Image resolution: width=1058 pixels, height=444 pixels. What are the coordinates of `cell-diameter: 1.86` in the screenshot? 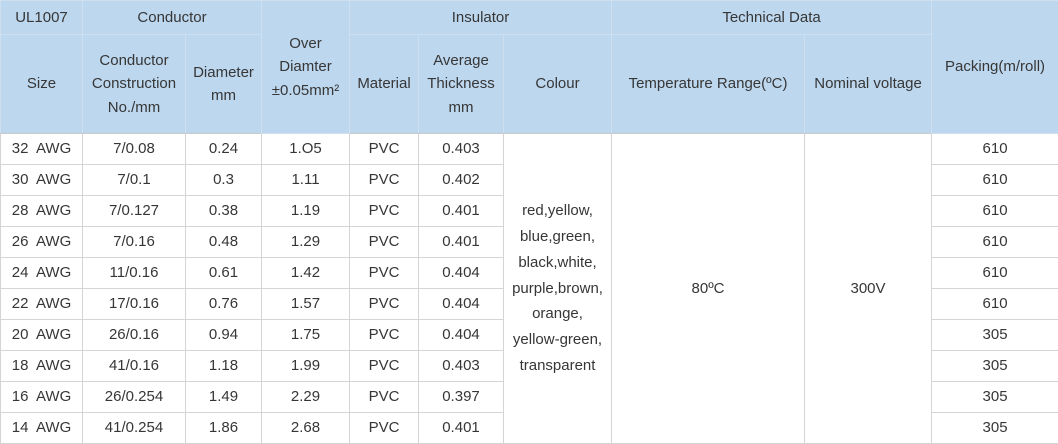 It's located at (224, 428).